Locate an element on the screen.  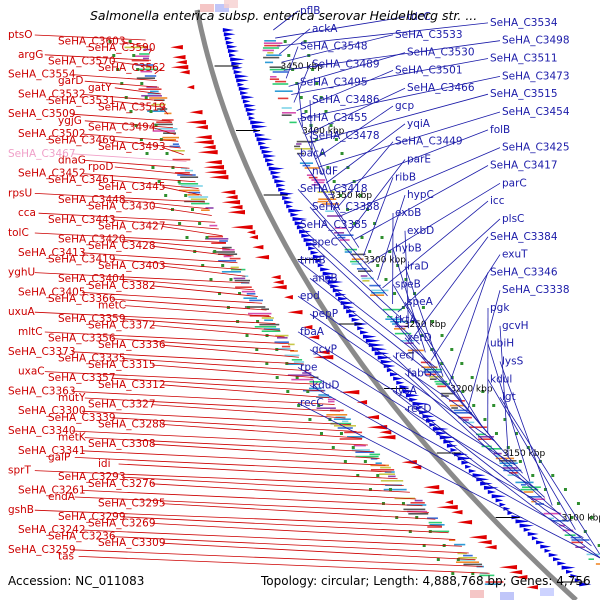
gene-label-left: SeHA_C3467 is located at coordinates (42, 154).